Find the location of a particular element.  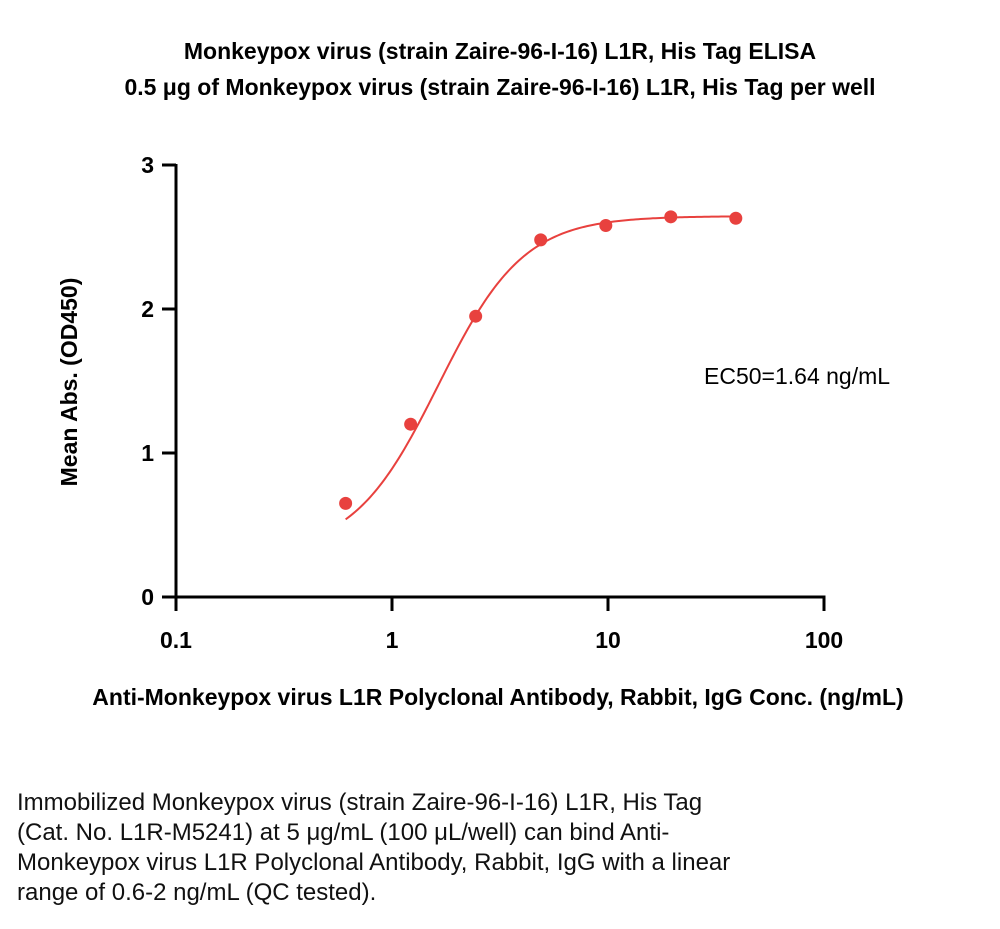

data-points is located at coordinates (541, 360).